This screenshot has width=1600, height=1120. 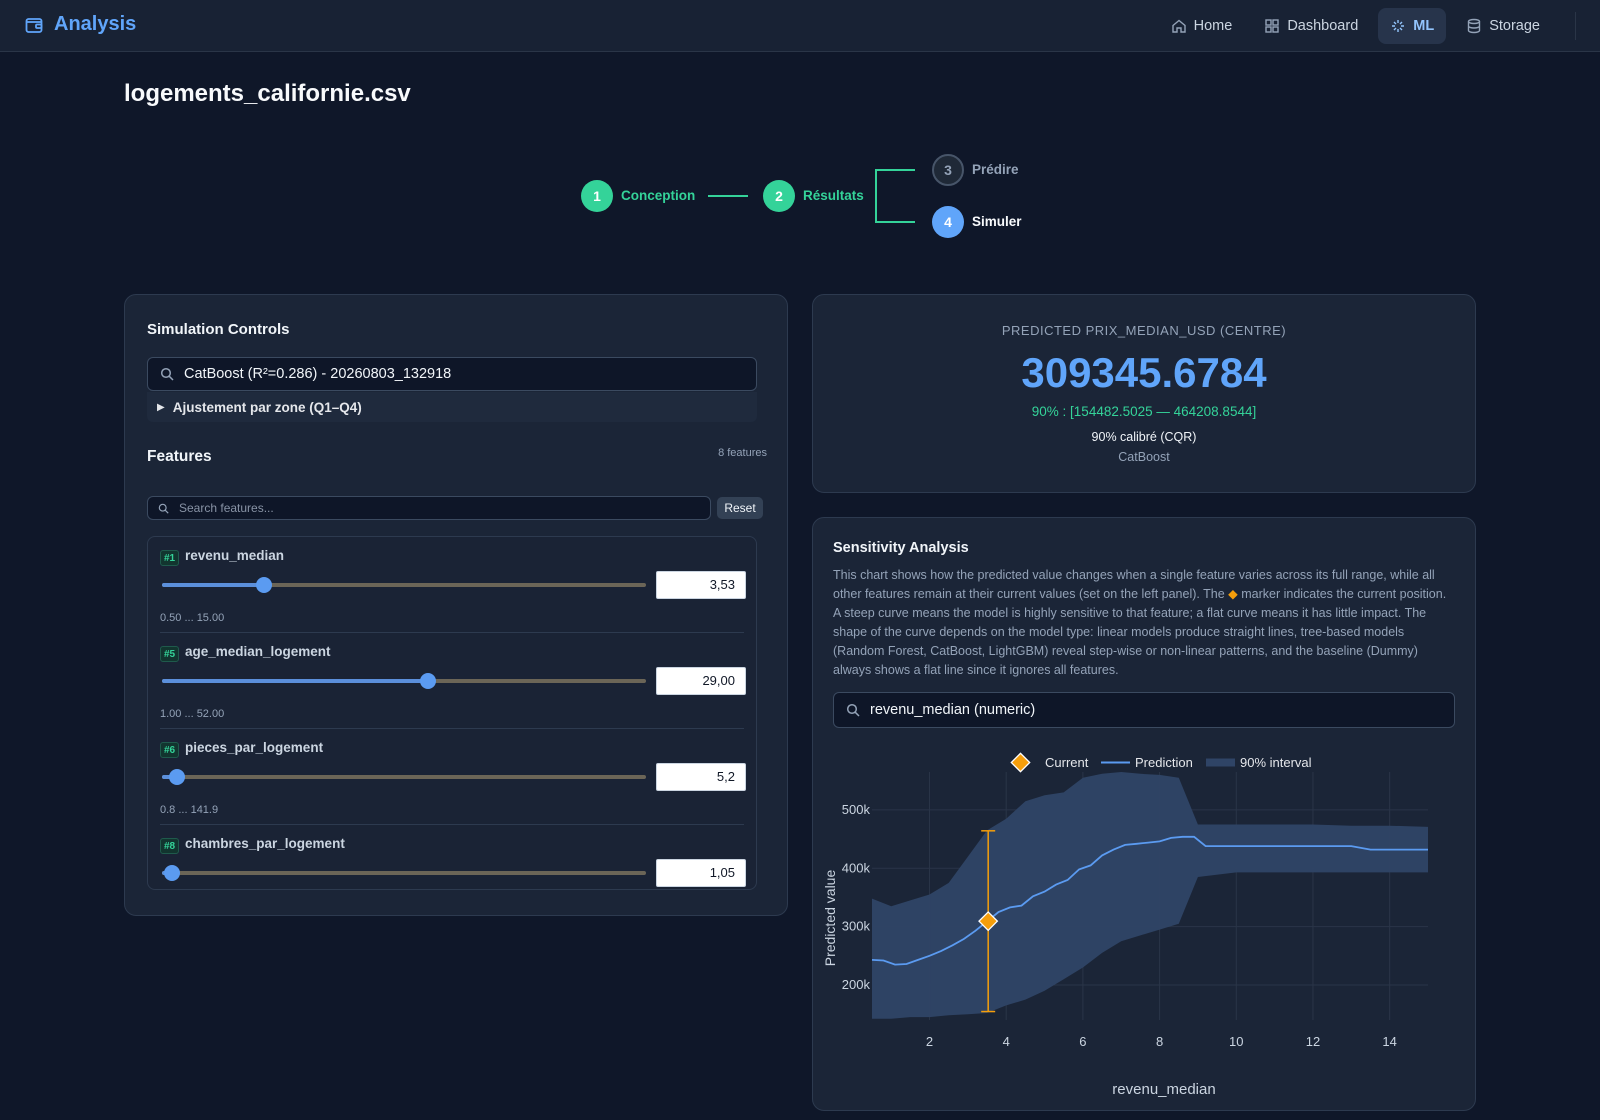 I want to click on wallet-icon, so click(x=34, y=25).